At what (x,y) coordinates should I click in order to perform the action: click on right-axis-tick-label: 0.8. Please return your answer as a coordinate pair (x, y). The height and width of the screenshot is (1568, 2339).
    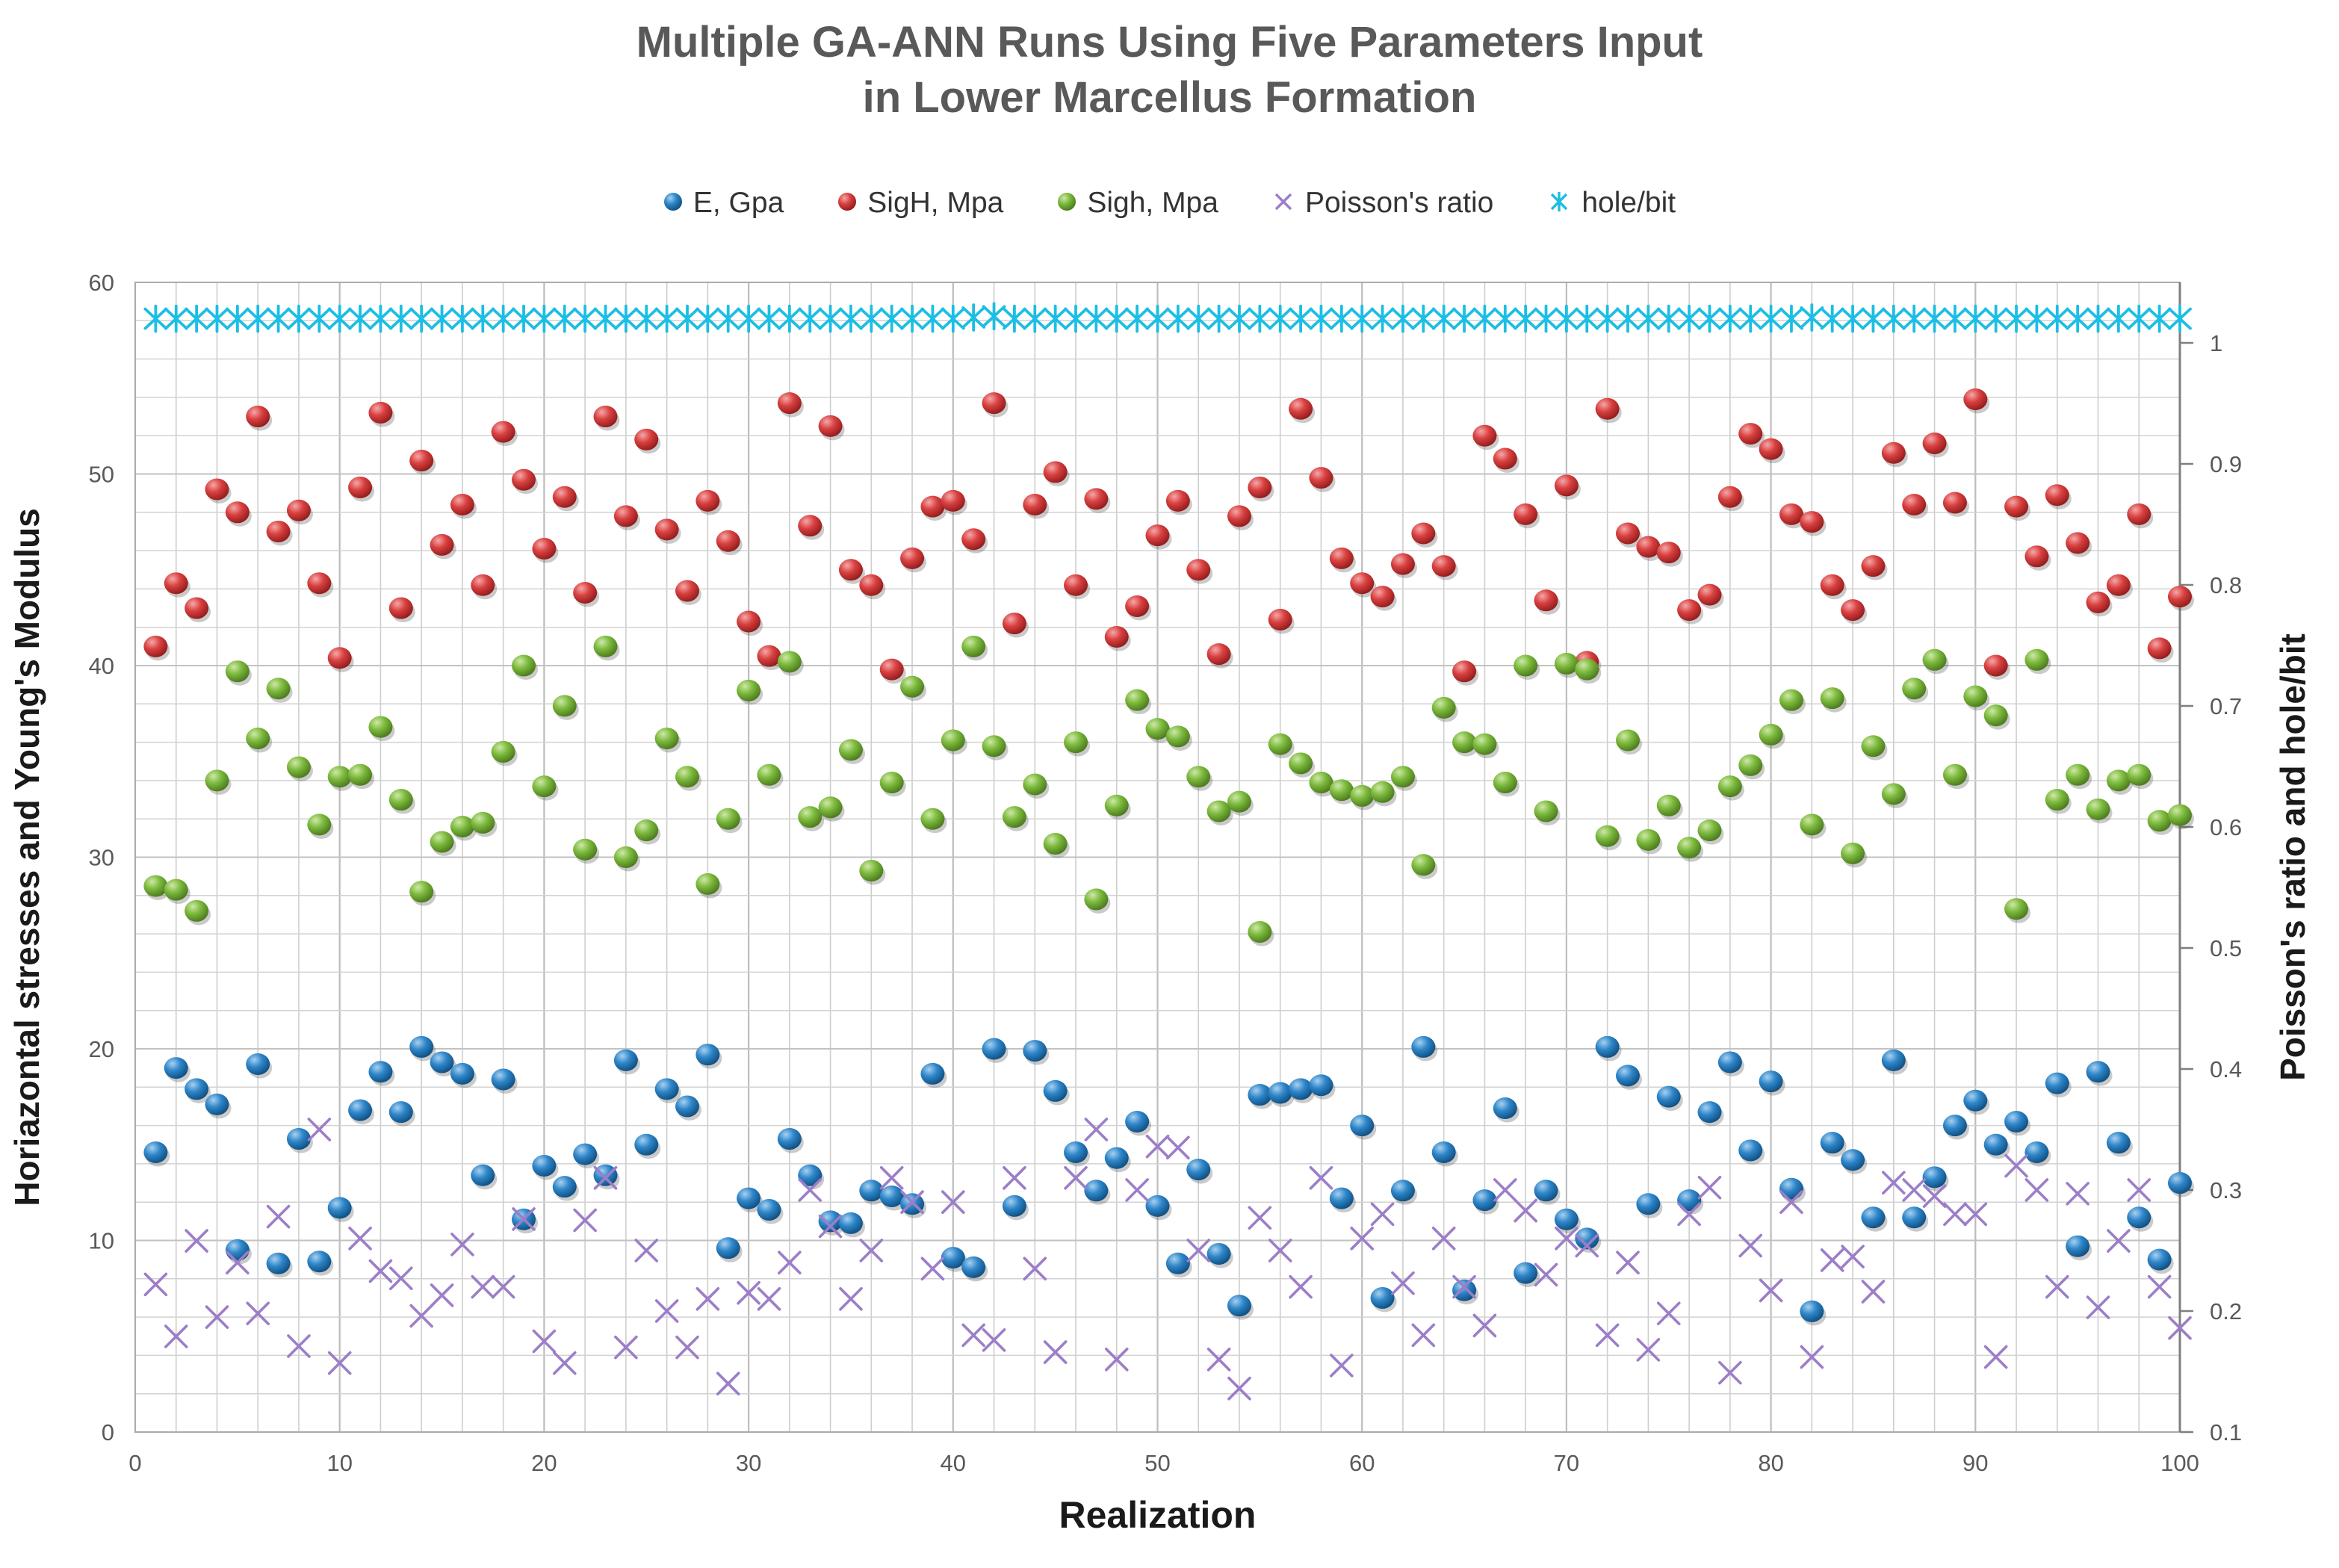
    Looking at the image, I should click on (2226, 585).